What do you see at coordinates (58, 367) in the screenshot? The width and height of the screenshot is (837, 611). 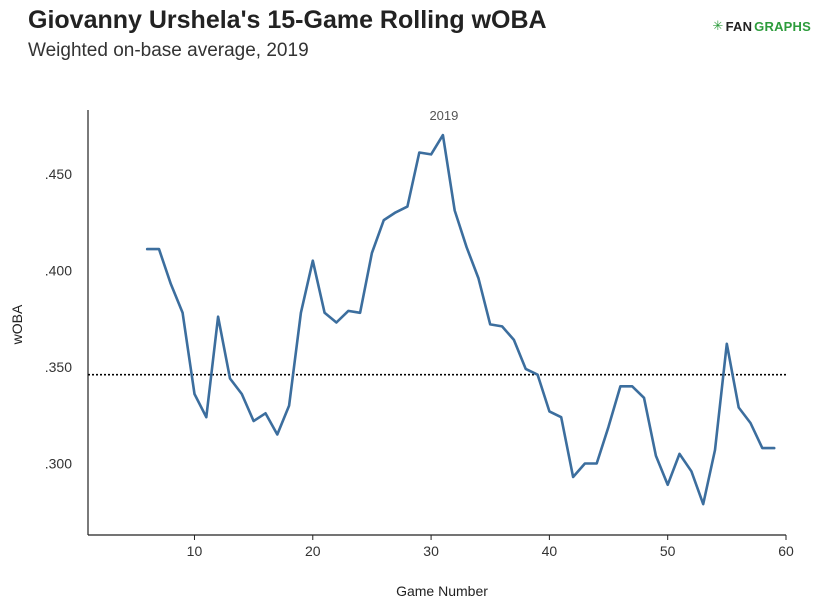 I see `y-tick-label: .350` at bounding box center [58, 367].